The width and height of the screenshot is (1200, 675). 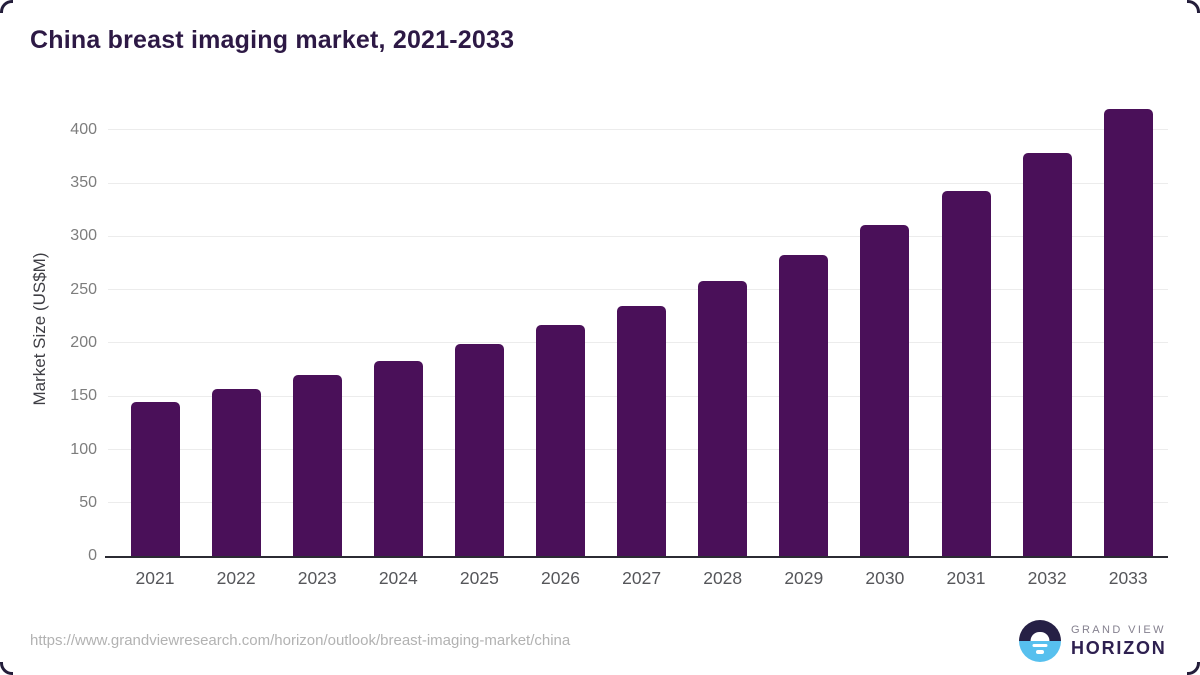 What do you see at coordinates (1119, 647) in the screenshot?
I see `brand-name-horizon: HORIZON` at bounding box center [1119, 647].